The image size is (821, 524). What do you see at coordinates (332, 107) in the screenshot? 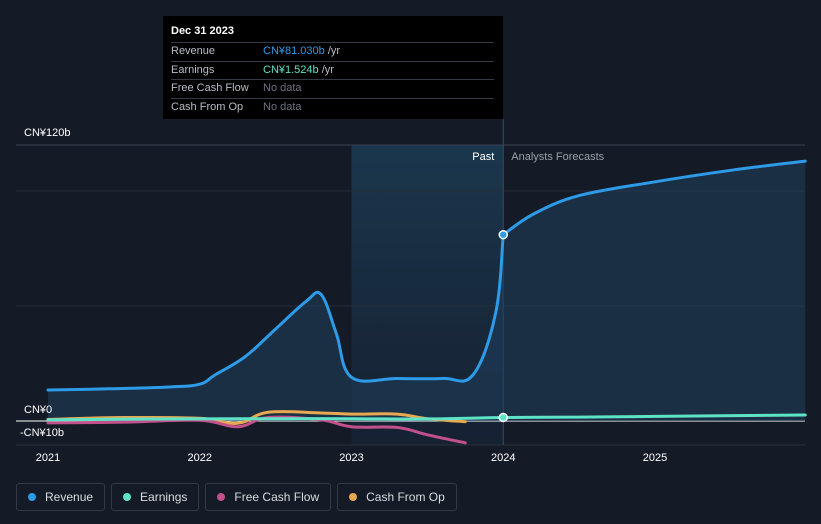
I see `tooltip-row-cash-from-op: Cash From Op No data` at bounding box center [332, 107].